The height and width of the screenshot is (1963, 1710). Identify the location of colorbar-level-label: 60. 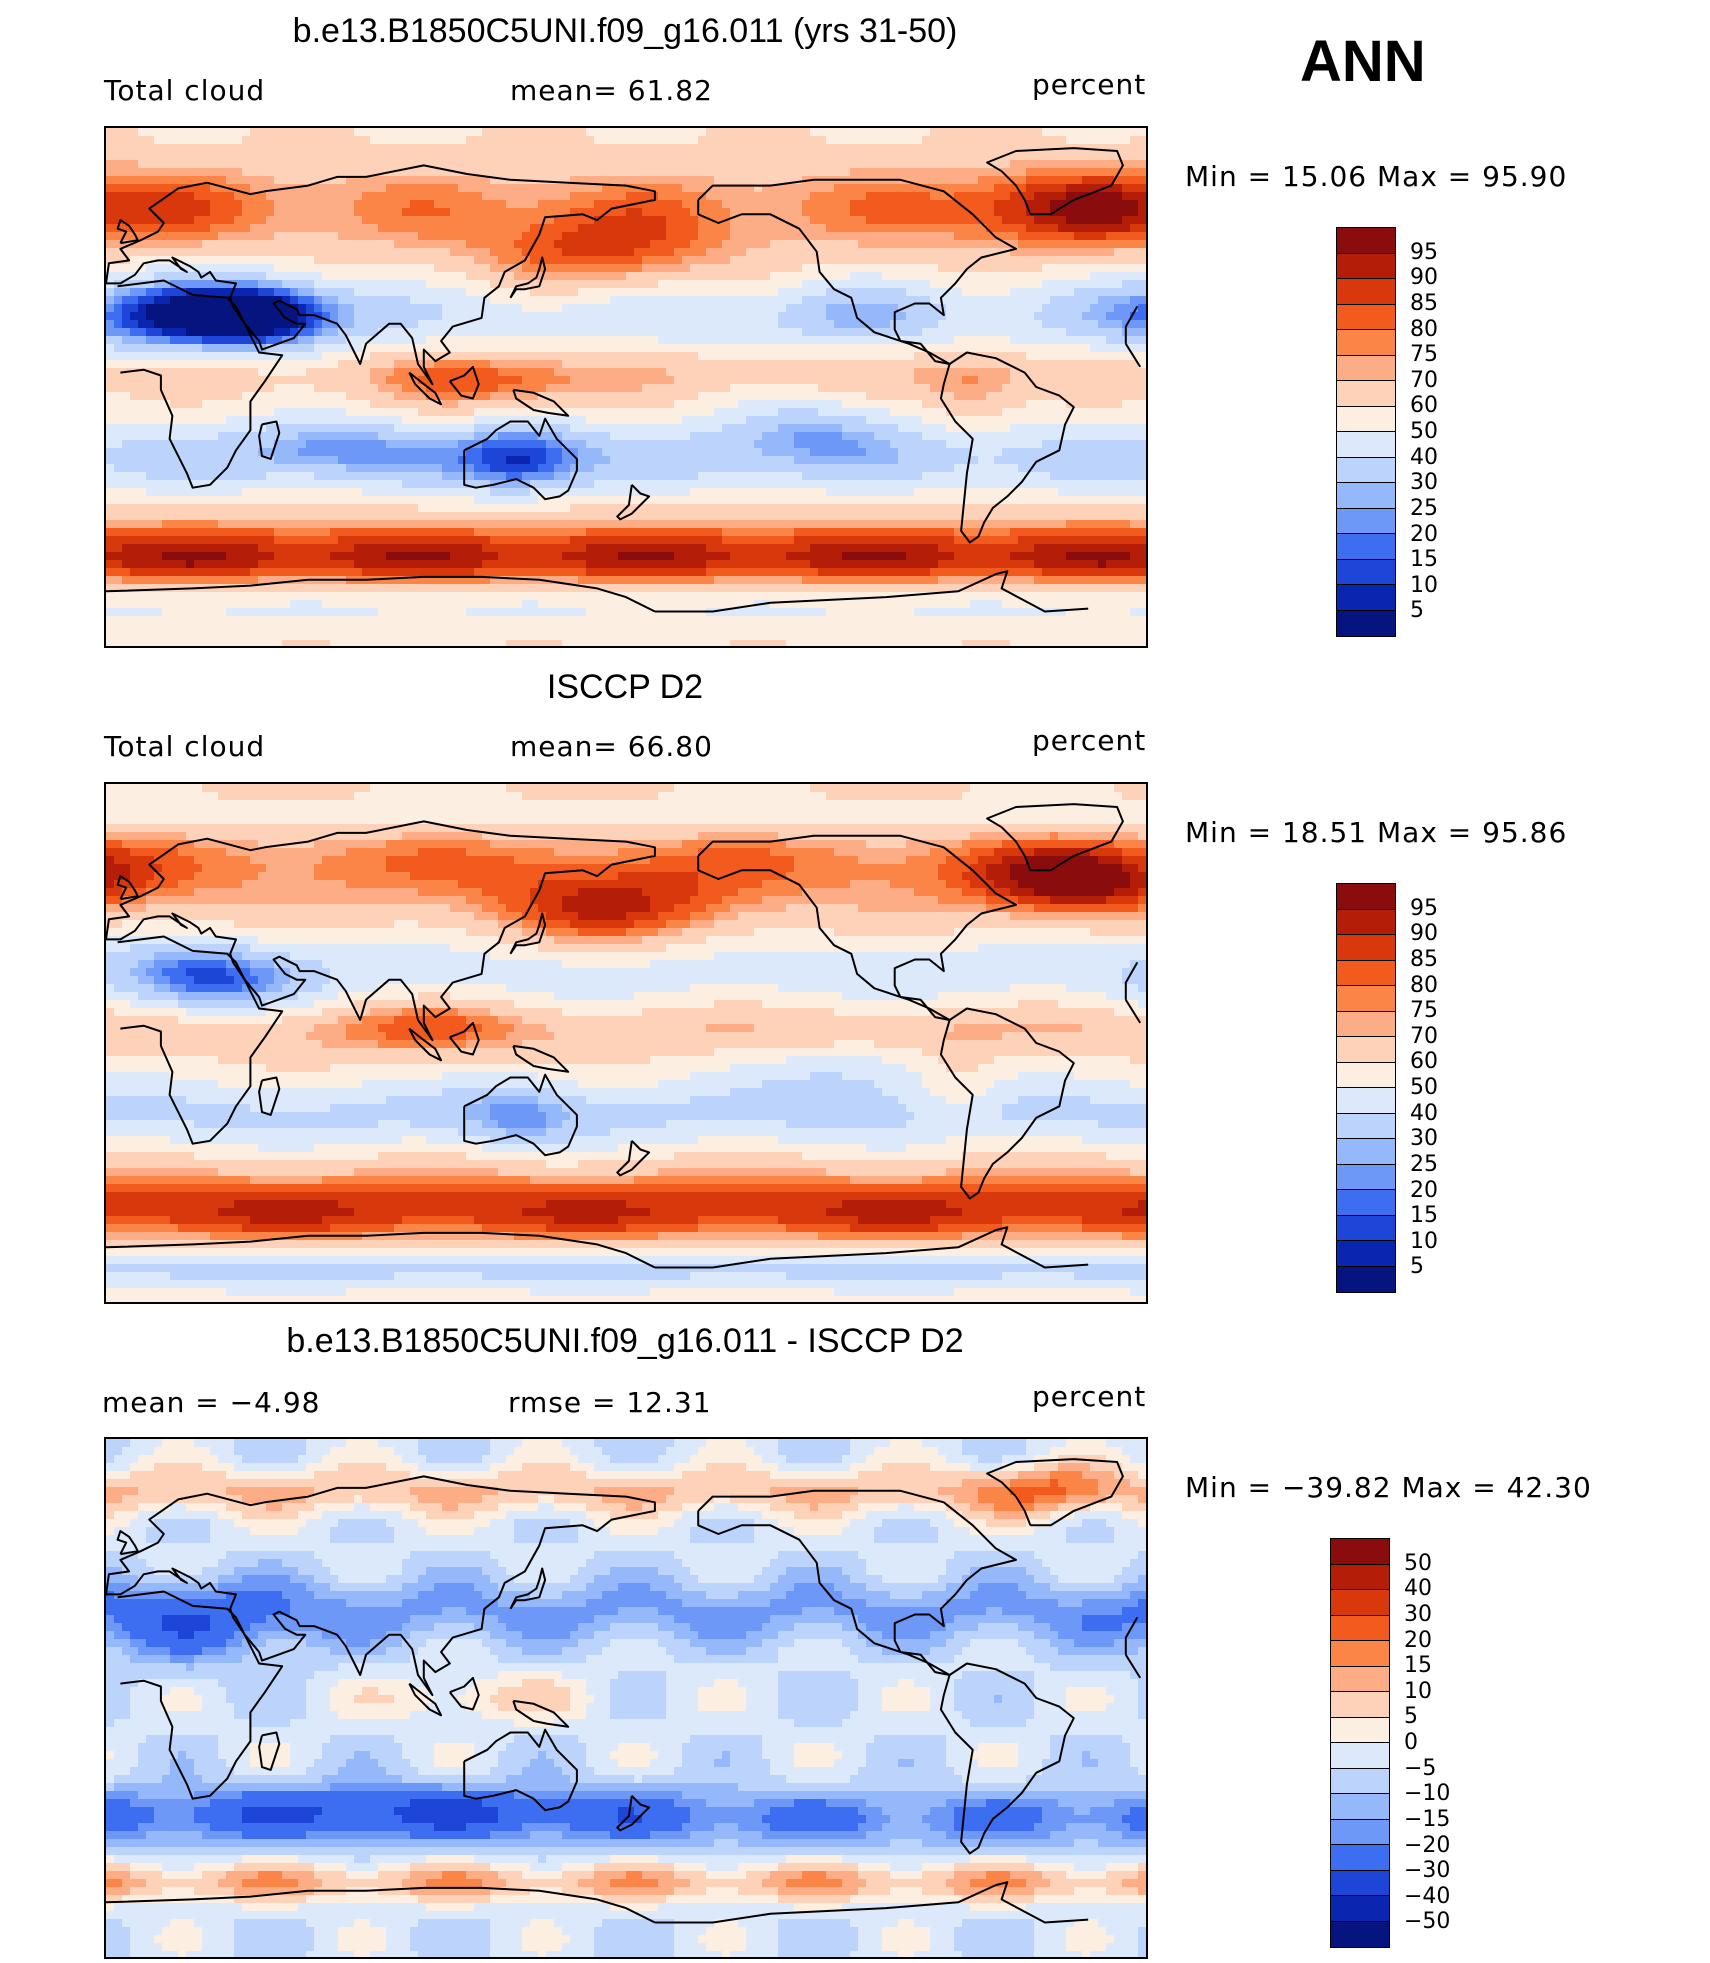
(1424, 1062).